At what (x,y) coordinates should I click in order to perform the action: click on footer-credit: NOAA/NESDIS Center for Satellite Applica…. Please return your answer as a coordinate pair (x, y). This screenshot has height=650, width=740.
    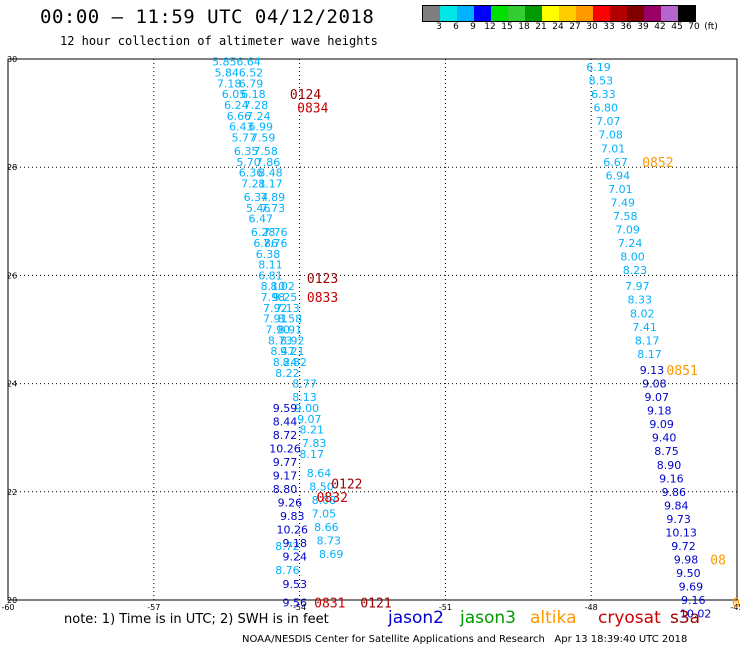
    Looking at the image, I should click on (465, 639).